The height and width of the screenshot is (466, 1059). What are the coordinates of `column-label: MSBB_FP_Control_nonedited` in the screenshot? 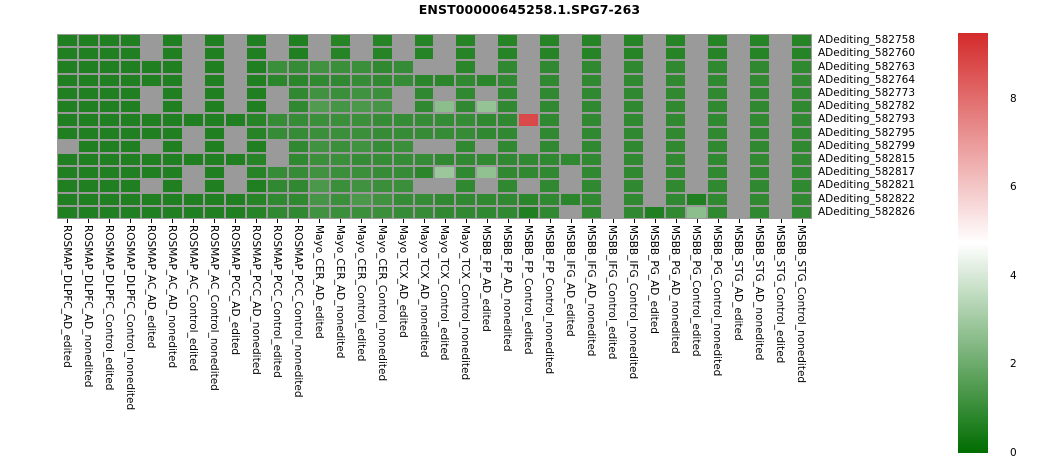 It's located at (549, 300).